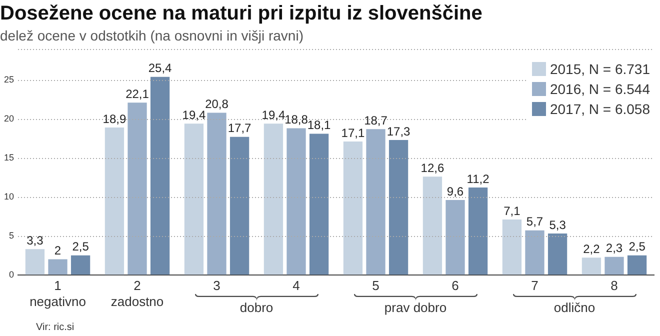 This screenshot has width=660, height=336. What do you see at coordinates (353, 133) in the screenshot?
I see `data-label: 17,1` at bounding box center [353, 133].